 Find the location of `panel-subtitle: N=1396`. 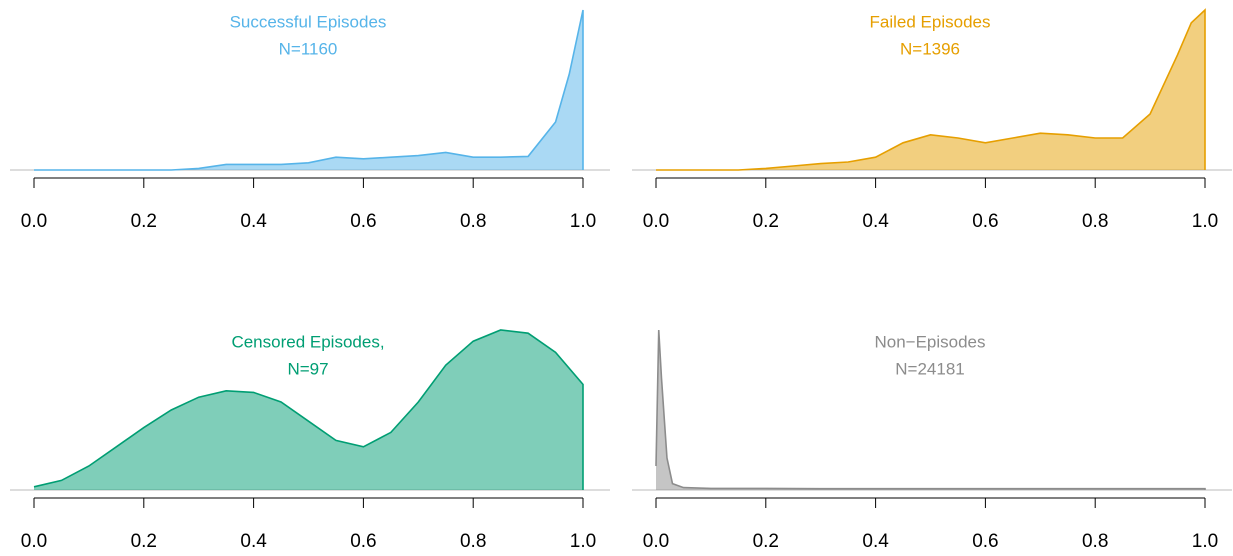

panel-subtitle: N=1396 is located at coordinates (930, 48).